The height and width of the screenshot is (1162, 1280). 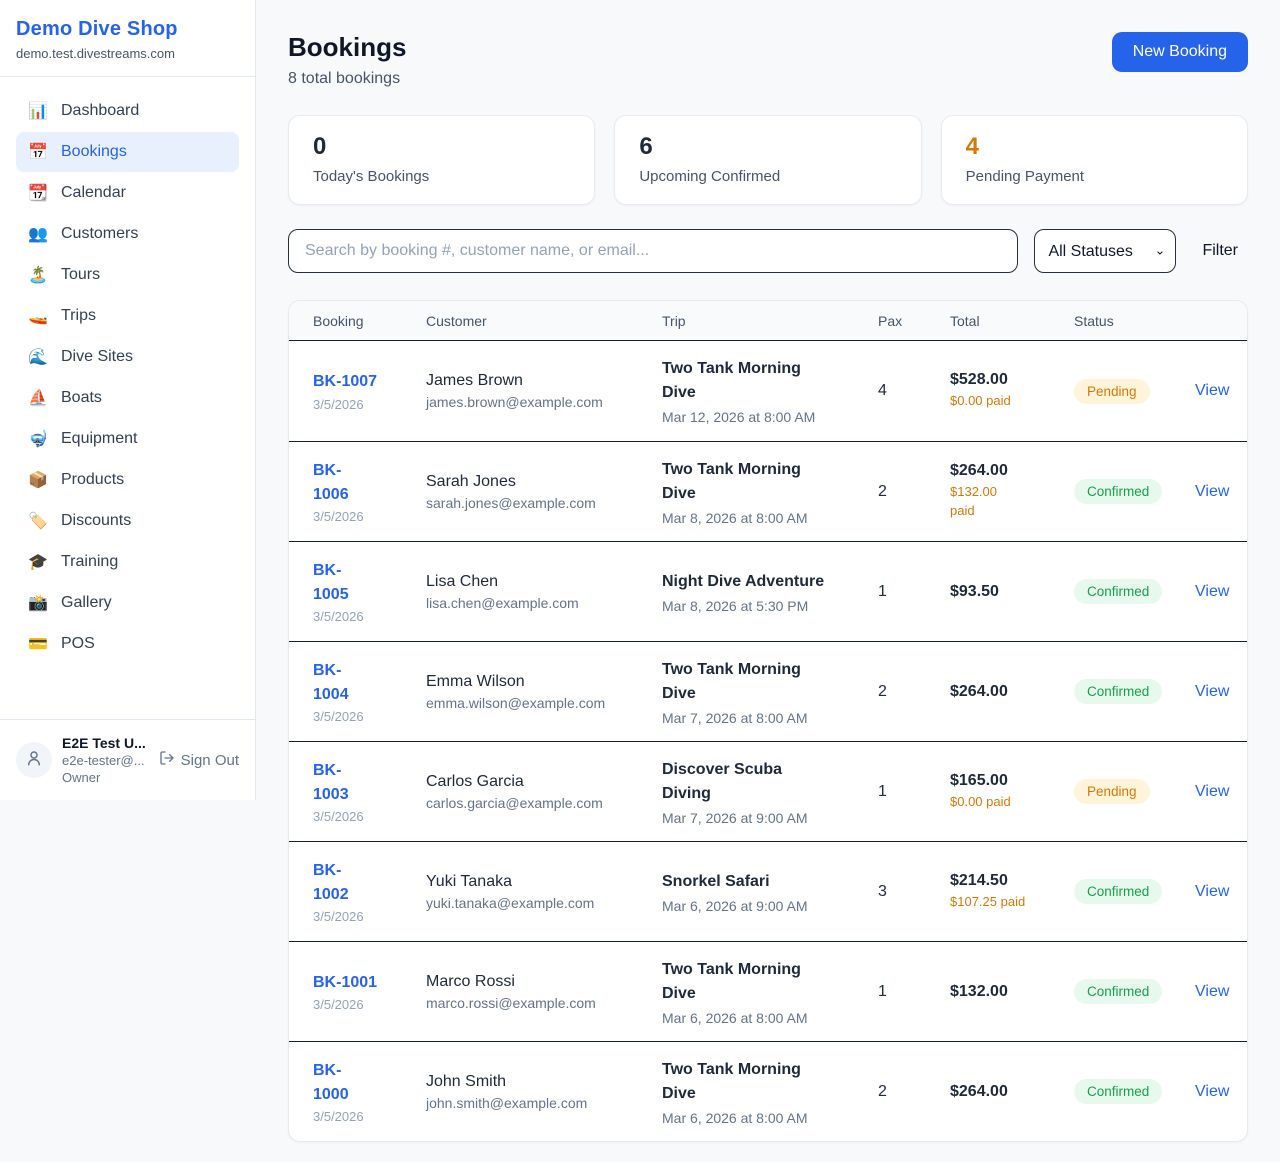 I want to click on total-cell: $264.00, so click(x=1012, y=1092).